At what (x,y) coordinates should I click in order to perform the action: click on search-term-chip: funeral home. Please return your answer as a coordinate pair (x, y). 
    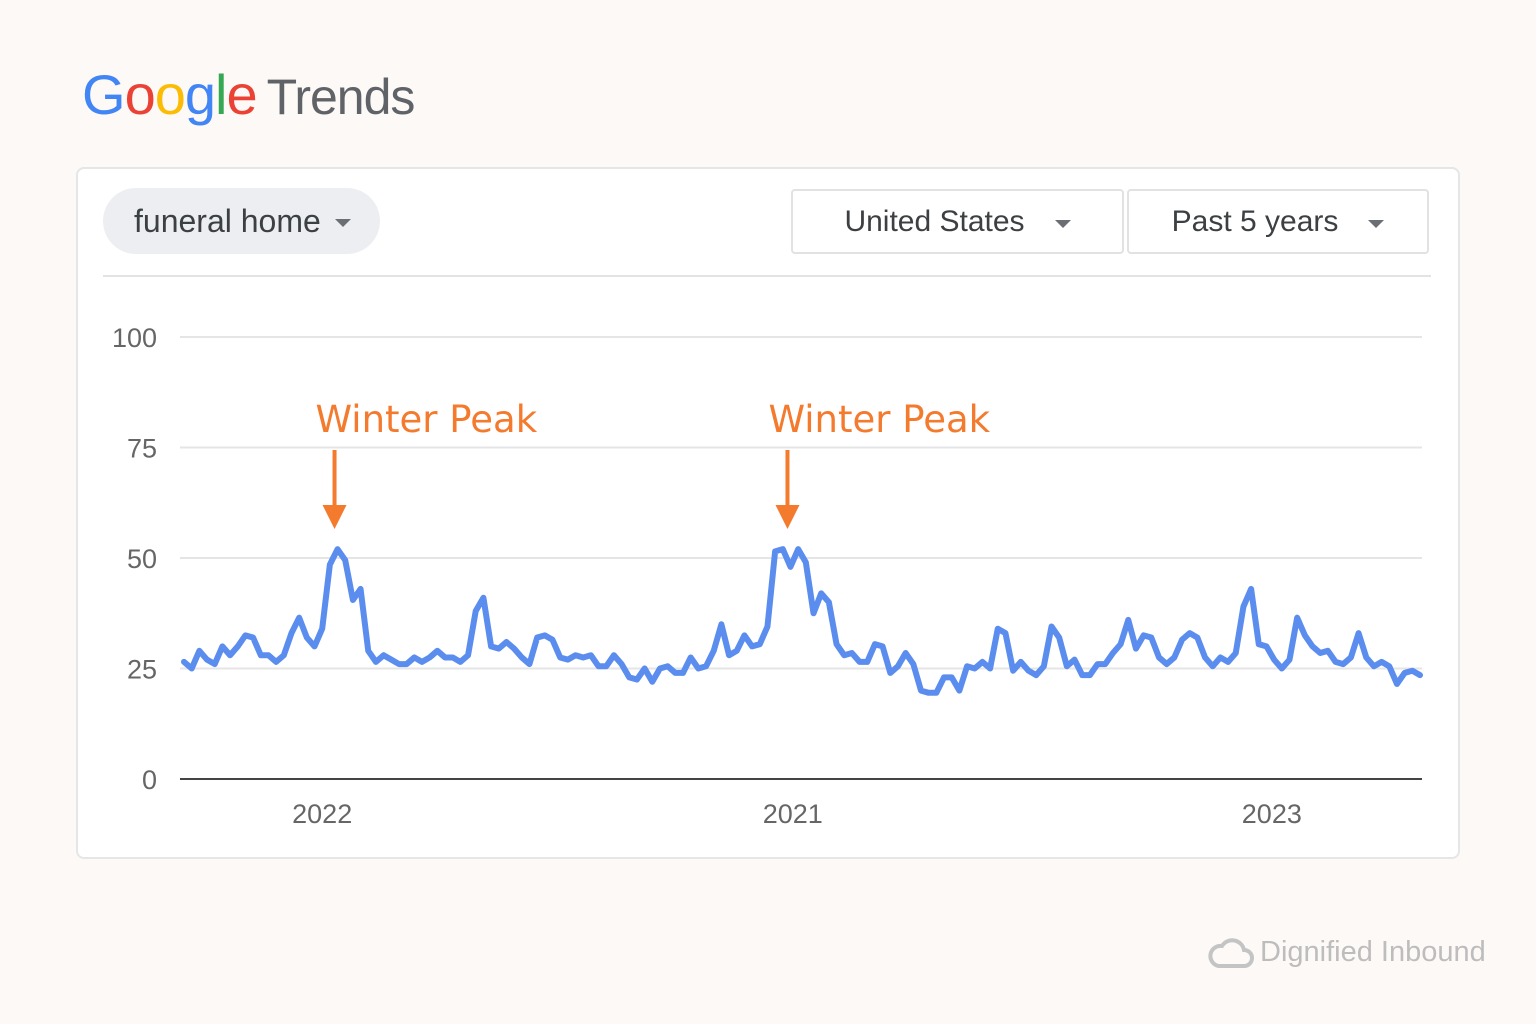
    Looking at the image, I should click on (241, 221).